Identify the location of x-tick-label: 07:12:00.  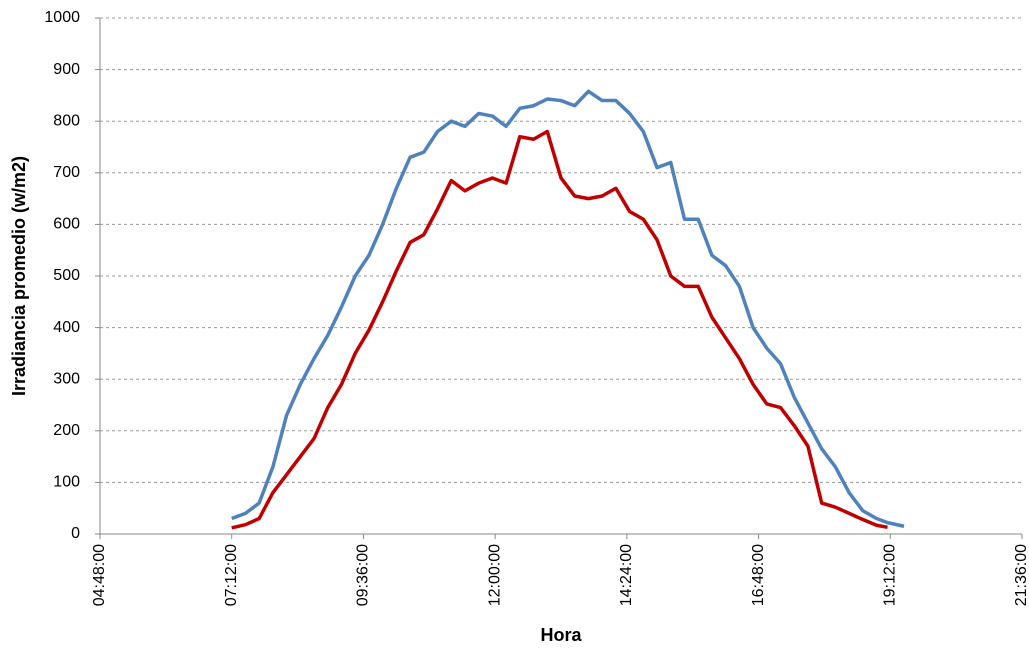
(231, 575).